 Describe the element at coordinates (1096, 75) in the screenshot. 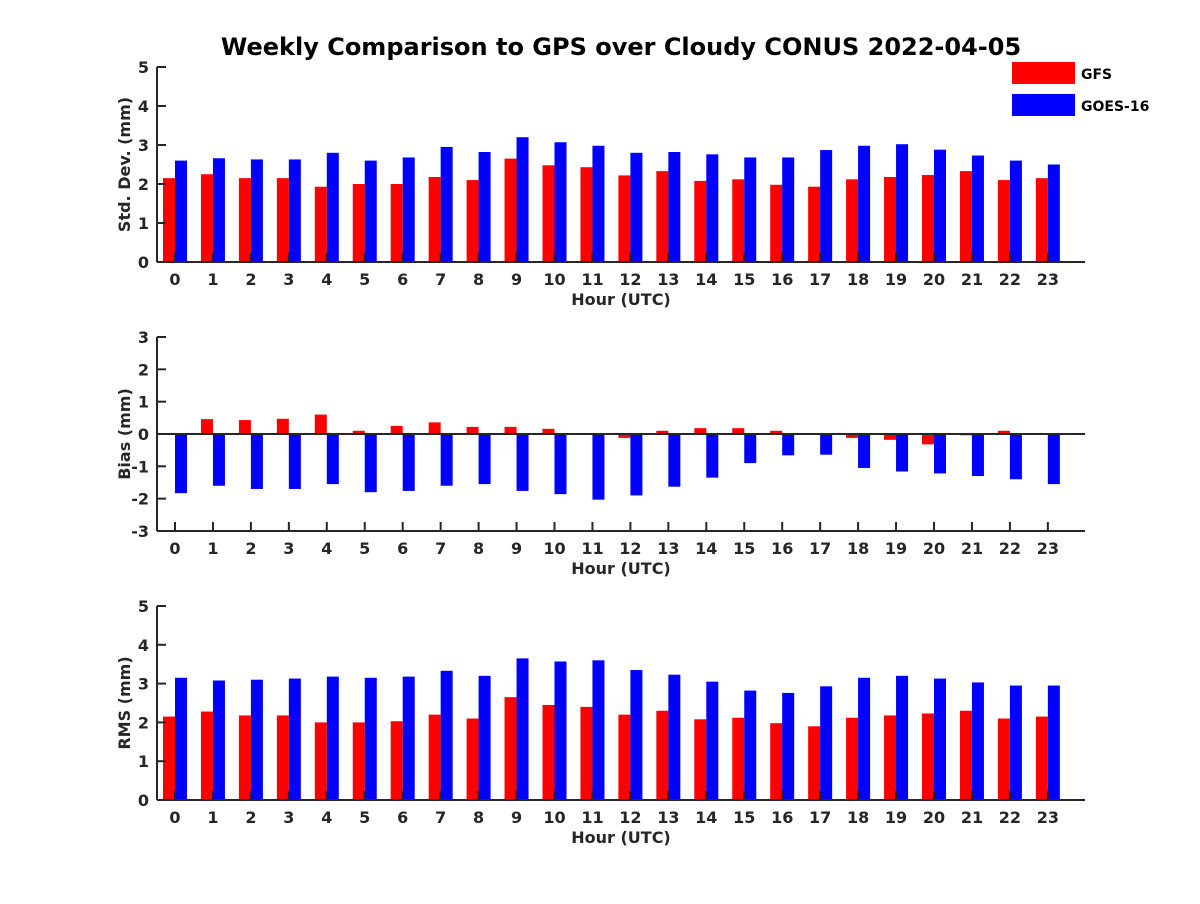

I see `legend-label-gfs: GFS` at that location.